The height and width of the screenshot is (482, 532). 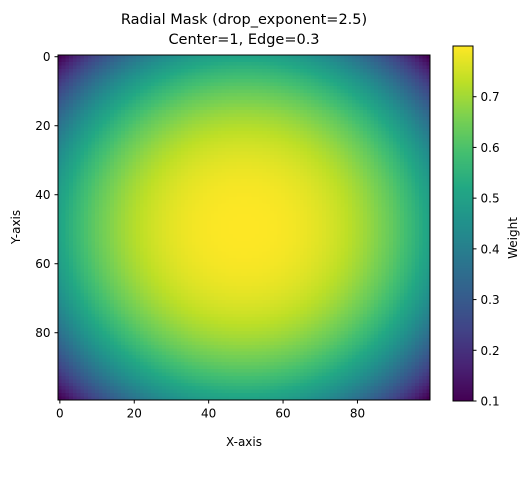 What do you see at coordinates (490, 300) in the screenshot?
I see `colorbar-tick-label: 0.3` at bounding box center [490, 300].